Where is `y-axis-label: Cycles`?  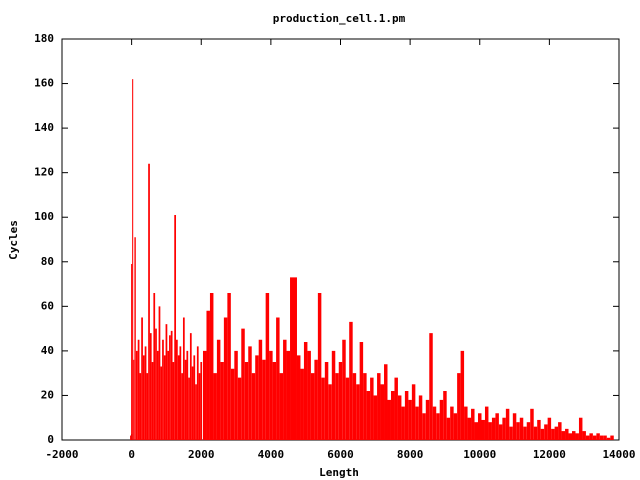
y-axis-label: Cycles is located at coordinates (13, 240).